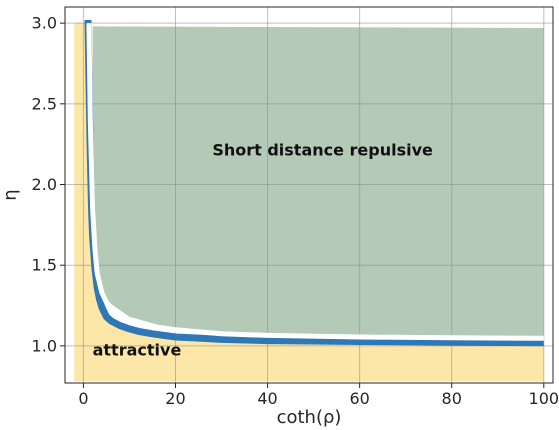  Describe the element at coordinates (44, 103) in the screenshot. I see `y-tick-label-3: 2.5` at that location.